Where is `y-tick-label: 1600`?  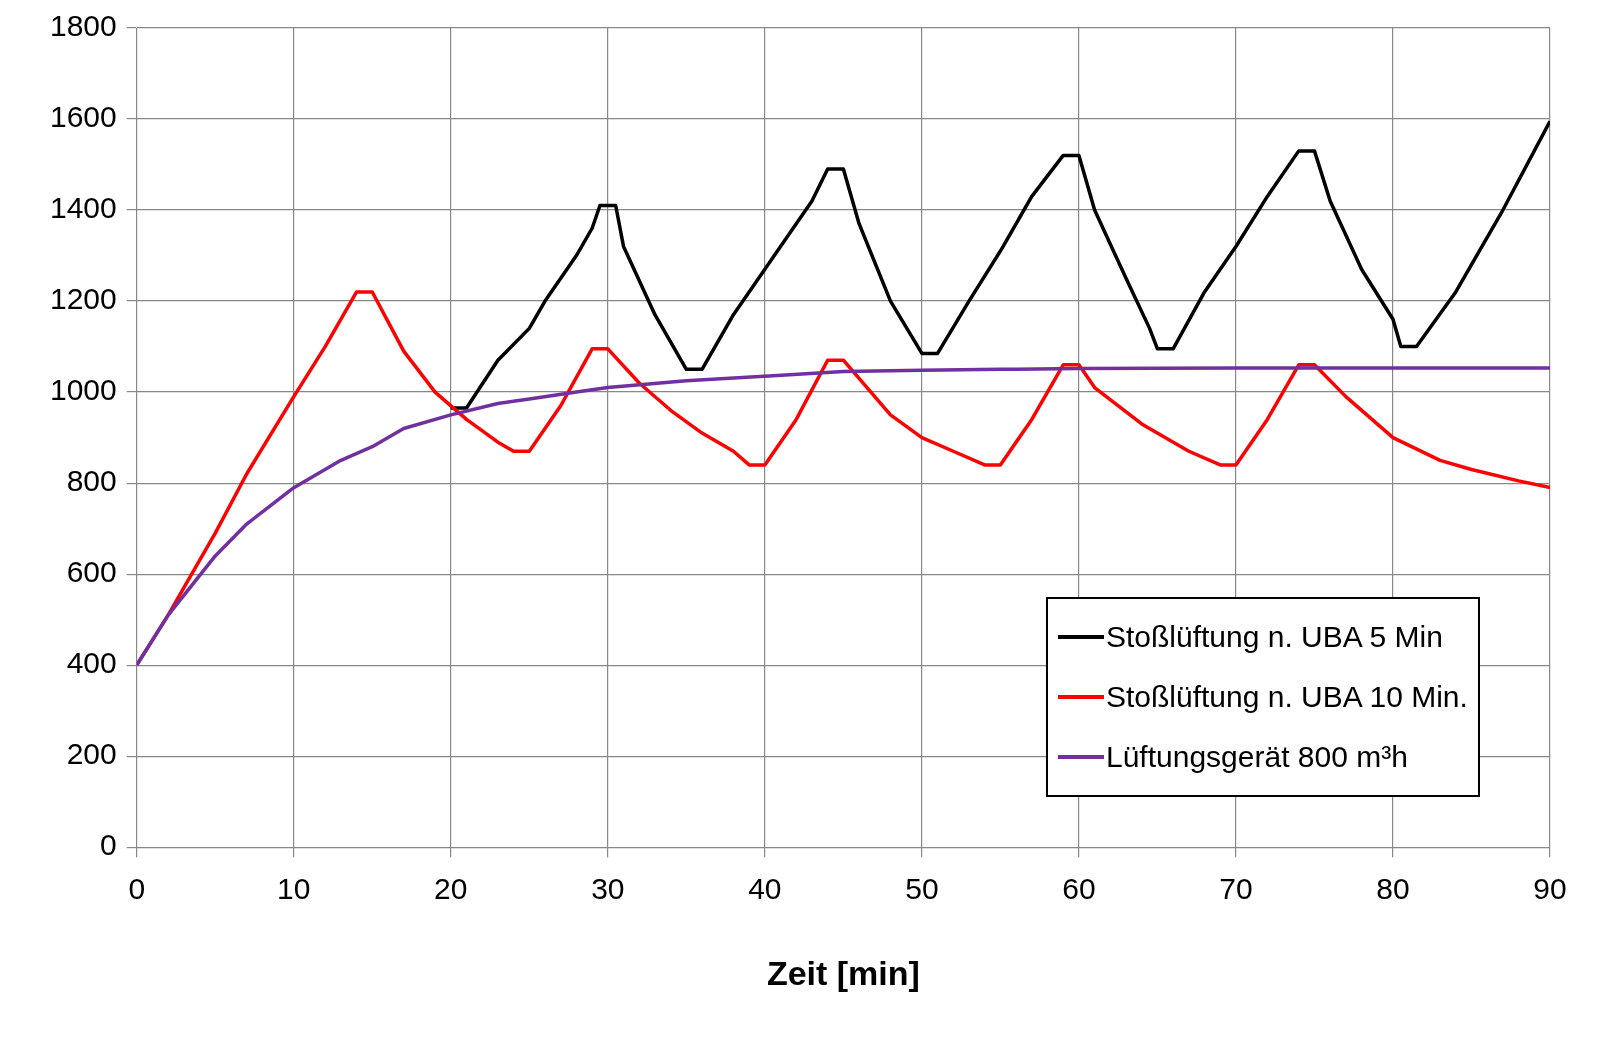
y-tick-label: 1600 is located at coordinates (83, 117).